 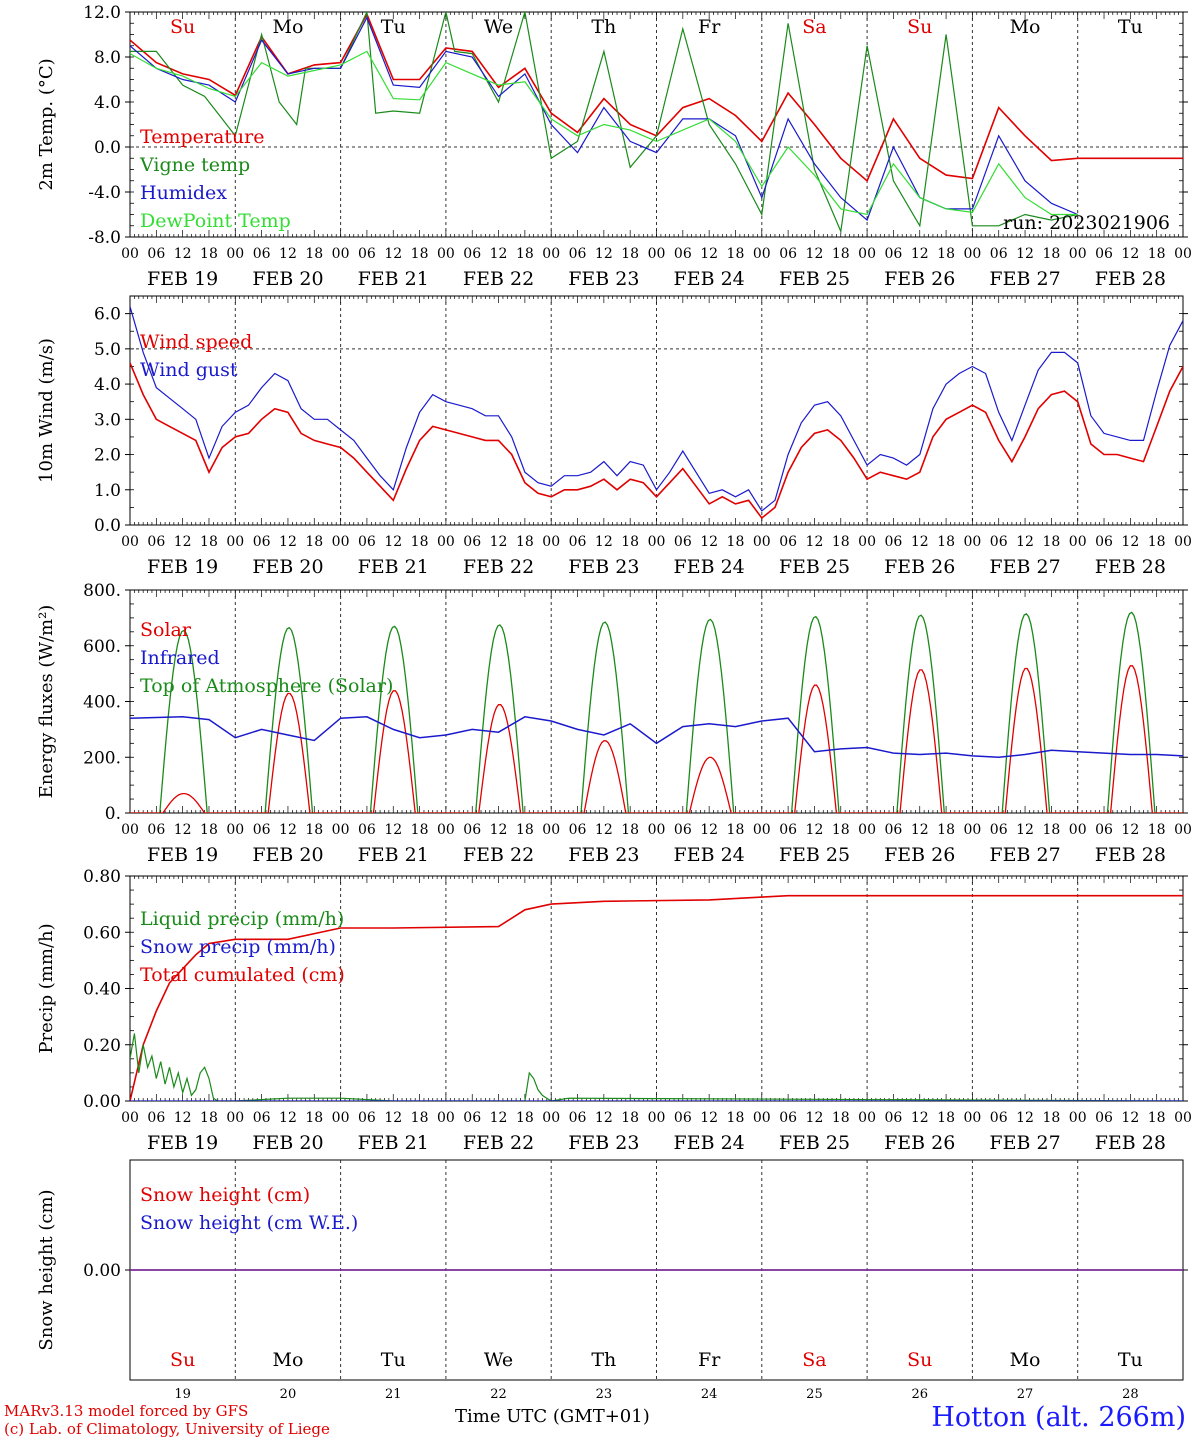 I want to click on day-number: 25, so click(x=814, y=1394).